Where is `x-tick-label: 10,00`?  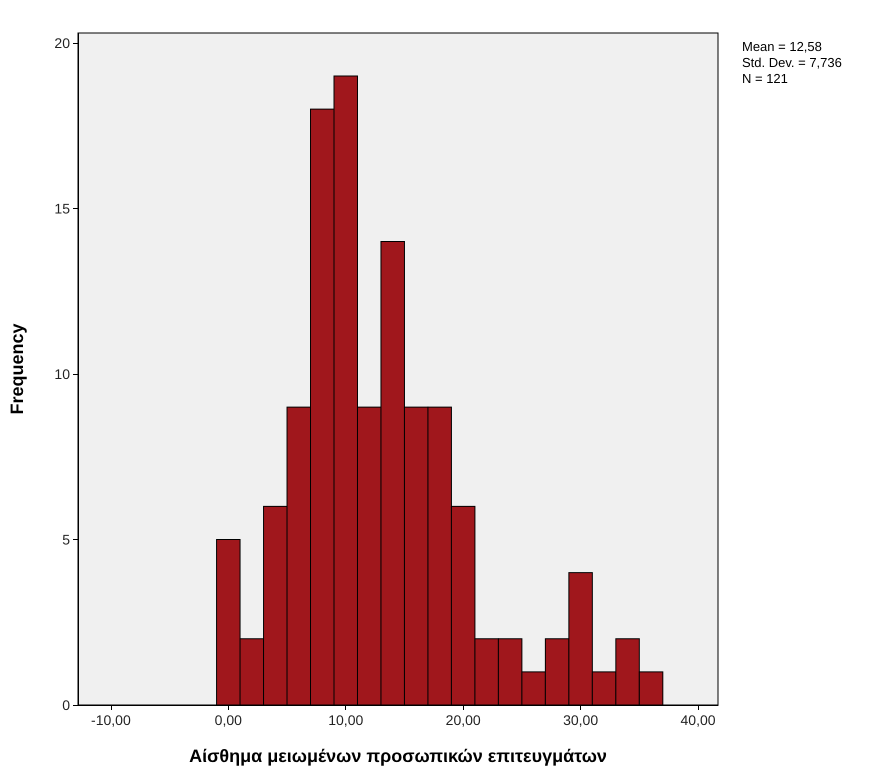
x-tick-label: 10,00 is located at coordinates (346, 720).